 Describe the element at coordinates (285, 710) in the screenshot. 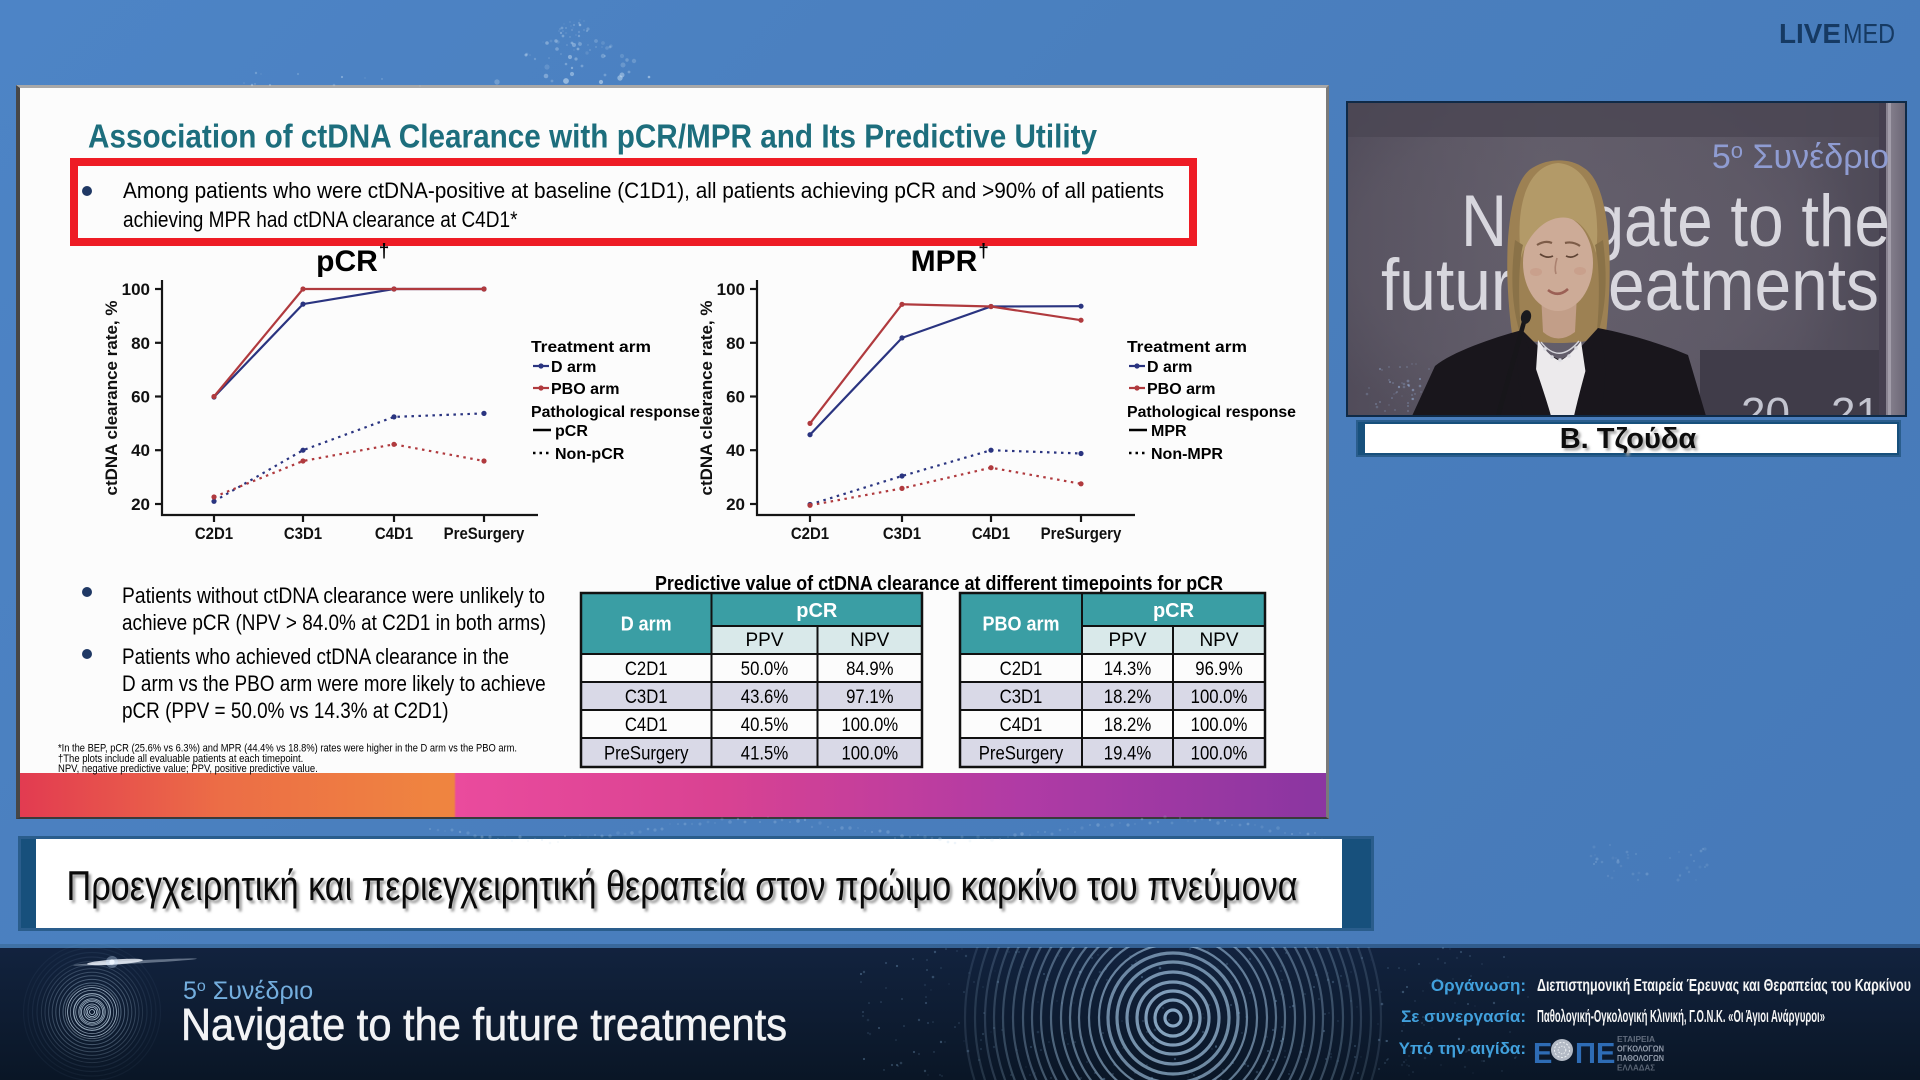

I see `svg-text:pCR (PPV = 50.0% vs 14.3% at C: pCR (PPV = 50.0% vs 14.3% at C2D1)` at that location.